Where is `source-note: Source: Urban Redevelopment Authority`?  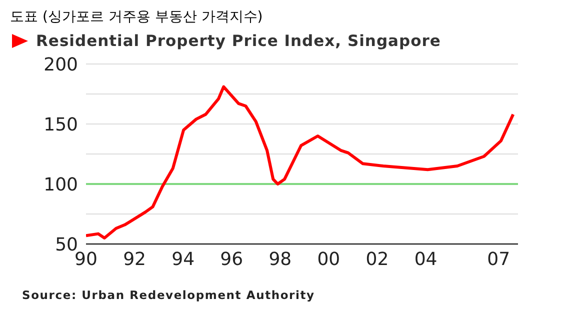 source-note: Source: Urban Redevelopment Authority is located at coordinates (169, 295).